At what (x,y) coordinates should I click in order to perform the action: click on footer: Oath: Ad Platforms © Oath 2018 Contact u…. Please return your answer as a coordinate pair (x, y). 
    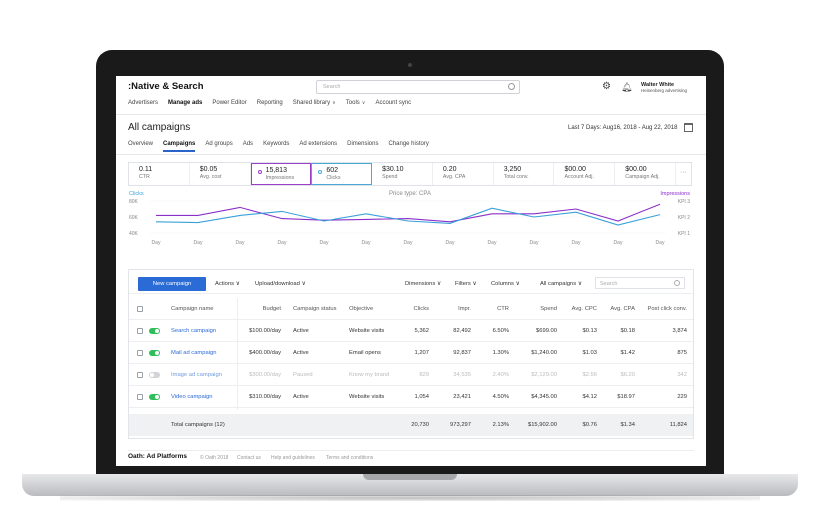
    Looking at the image, I should click on (411, 456).